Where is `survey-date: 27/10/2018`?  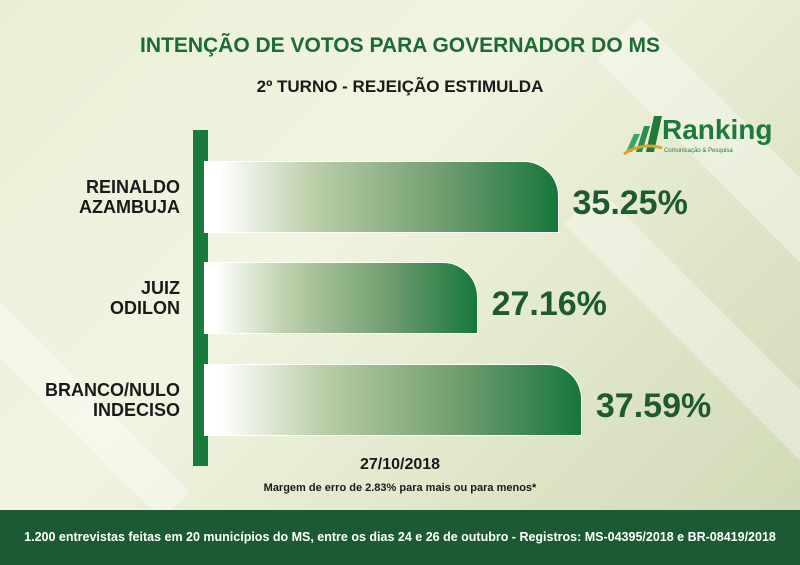 survey-date: 27/10/2018 is located at coordinates (400, 464).